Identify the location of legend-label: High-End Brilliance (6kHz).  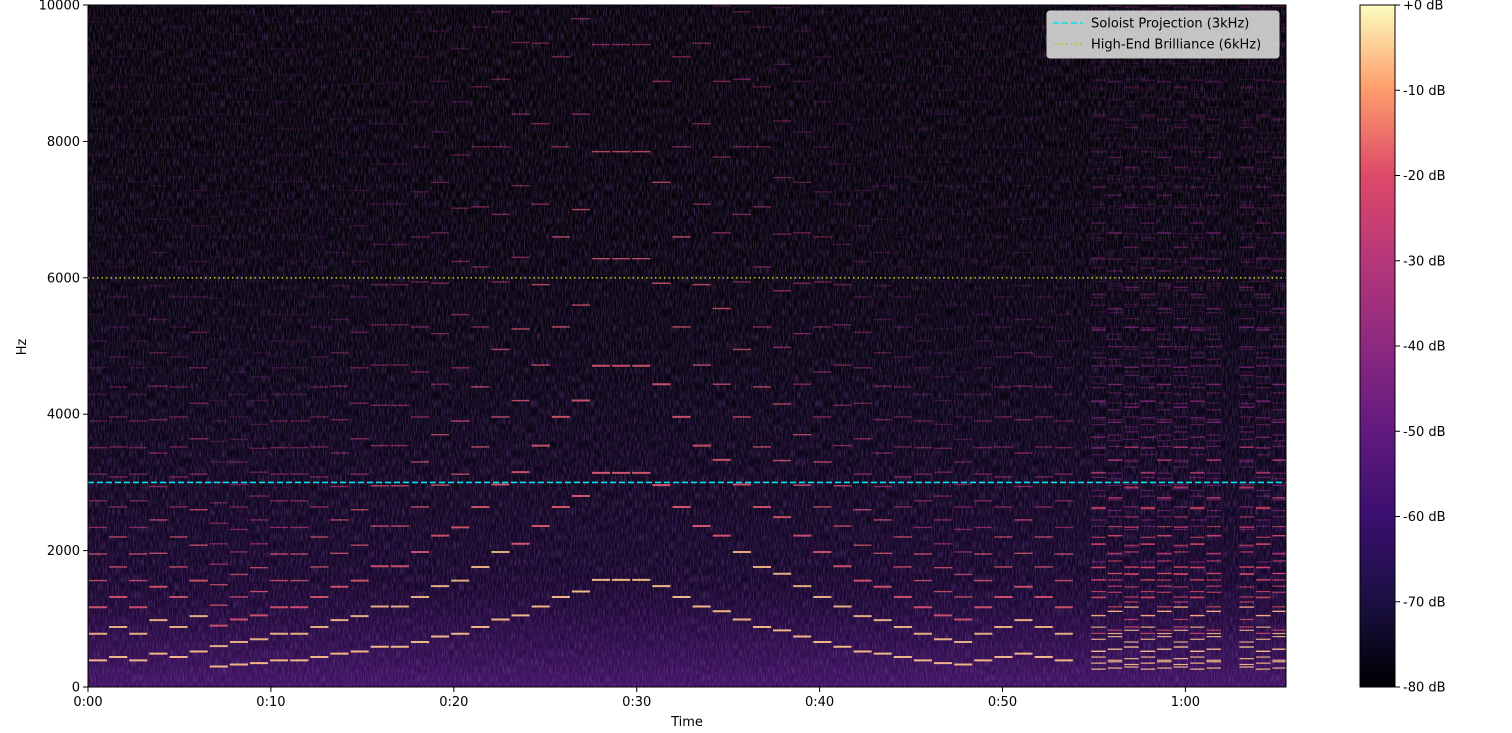
(1176, 45).